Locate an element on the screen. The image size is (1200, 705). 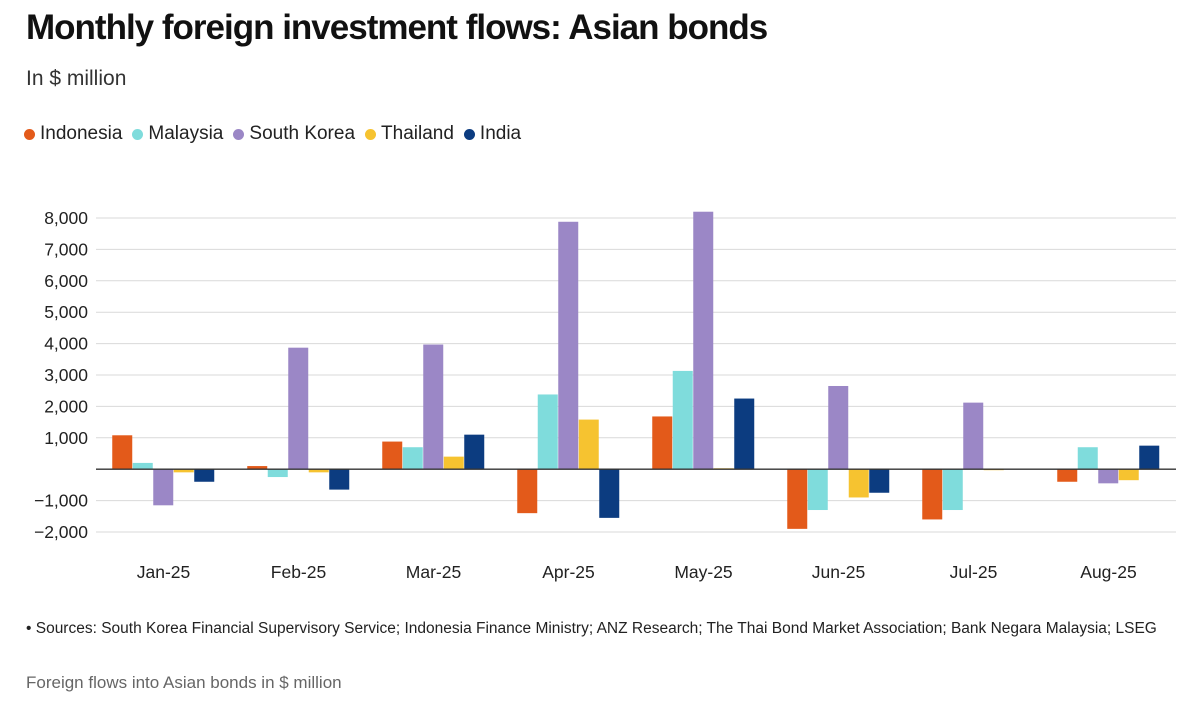
y-tick-label: 4,000 is located at coordinates (66, 344).